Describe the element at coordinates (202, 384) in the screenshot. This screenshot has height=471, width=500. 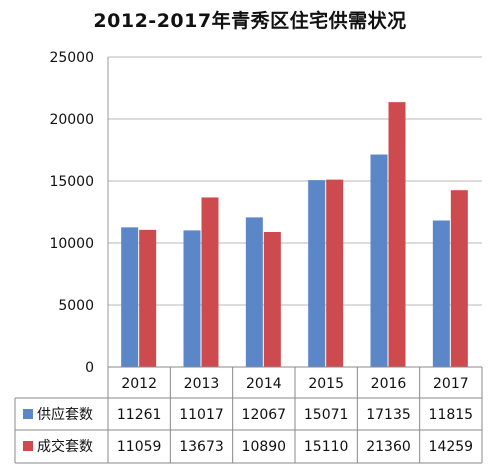
I see `x-tick-label: 2013` at that location.